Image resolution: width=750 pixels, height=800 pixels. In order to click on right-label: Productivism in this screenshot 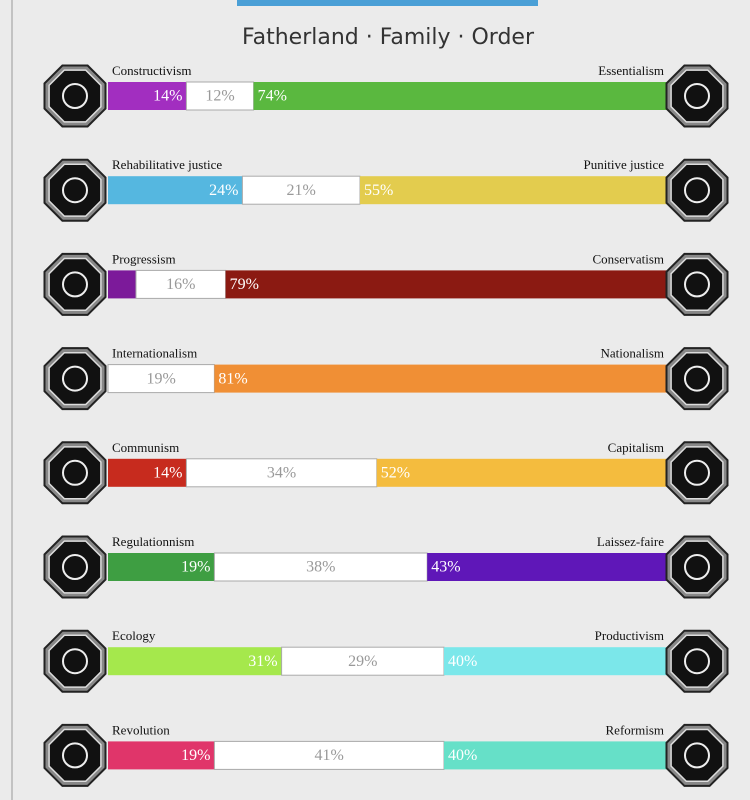, I will do `click(629, 635)`.